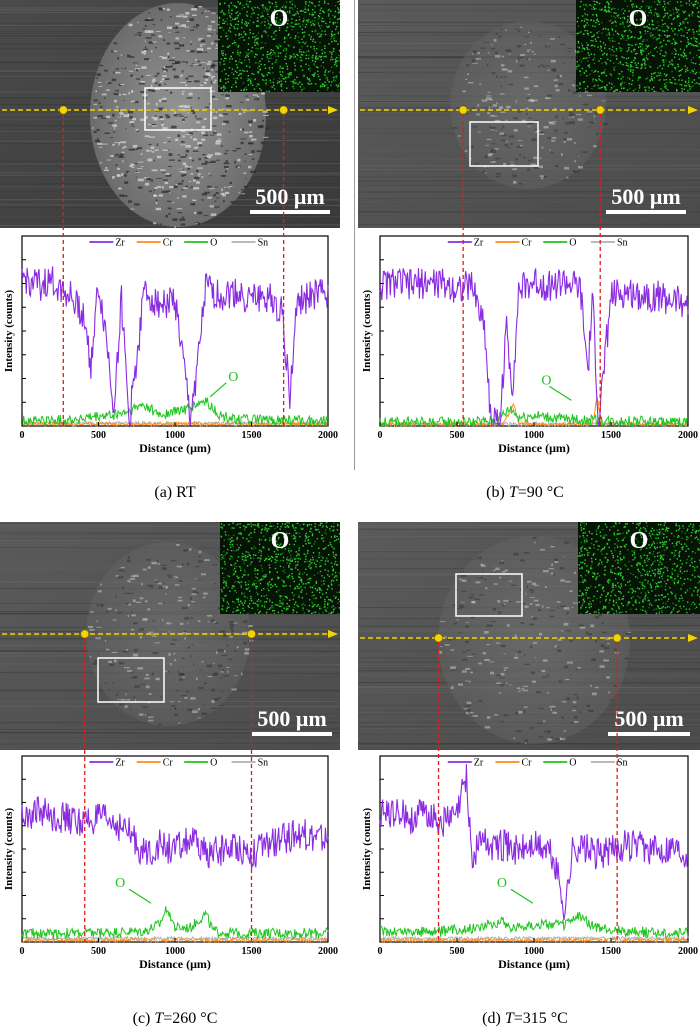 The image size is (700, 1032). What do you see at coordinates (354, 235) in the screenshot?
I see `column-divider` at bounding box center [354, 235].